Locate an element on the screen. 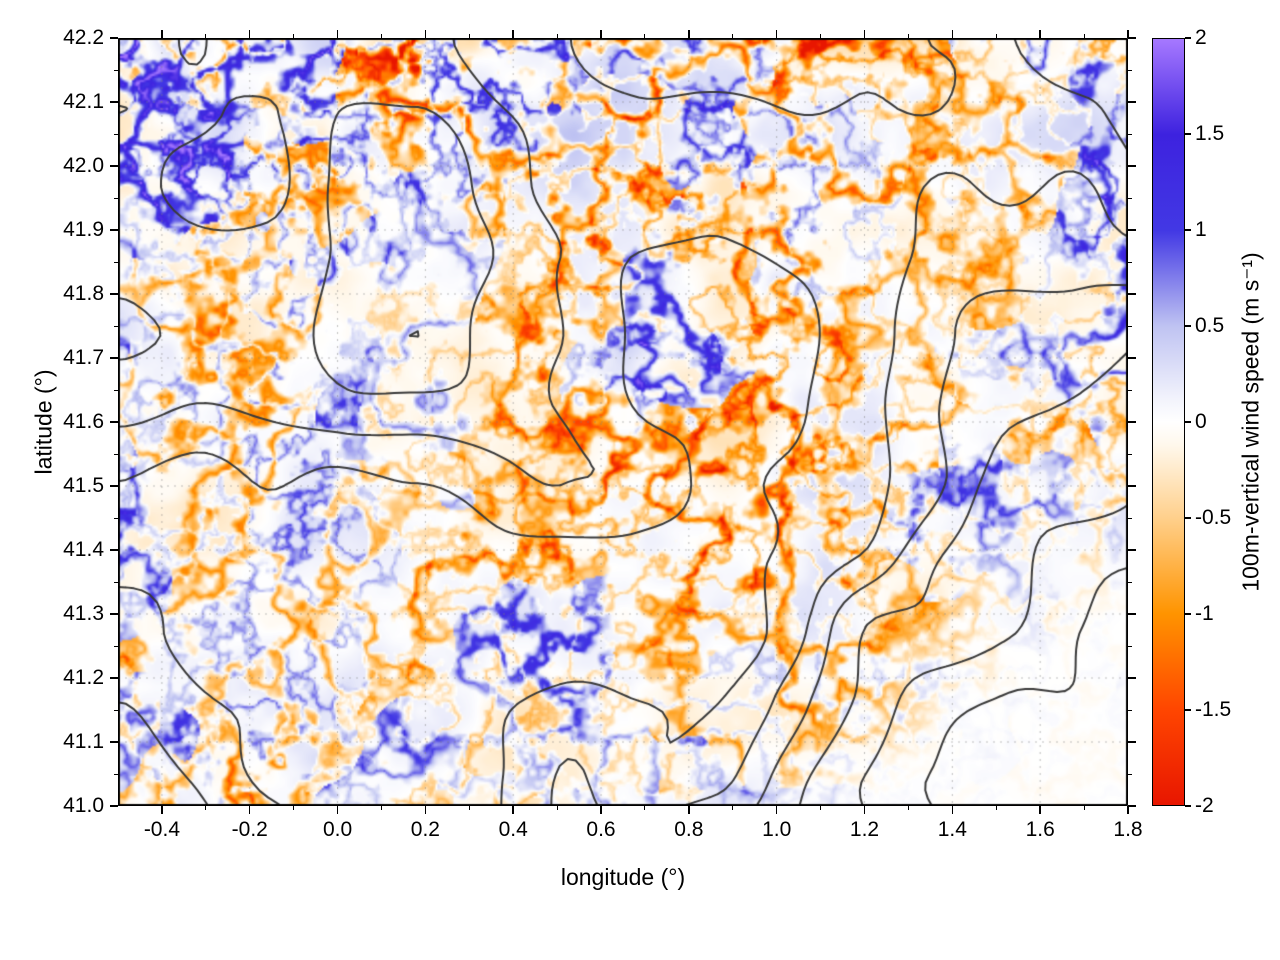  y-tick-label: 42.1 is located at coordinates (83, 101).